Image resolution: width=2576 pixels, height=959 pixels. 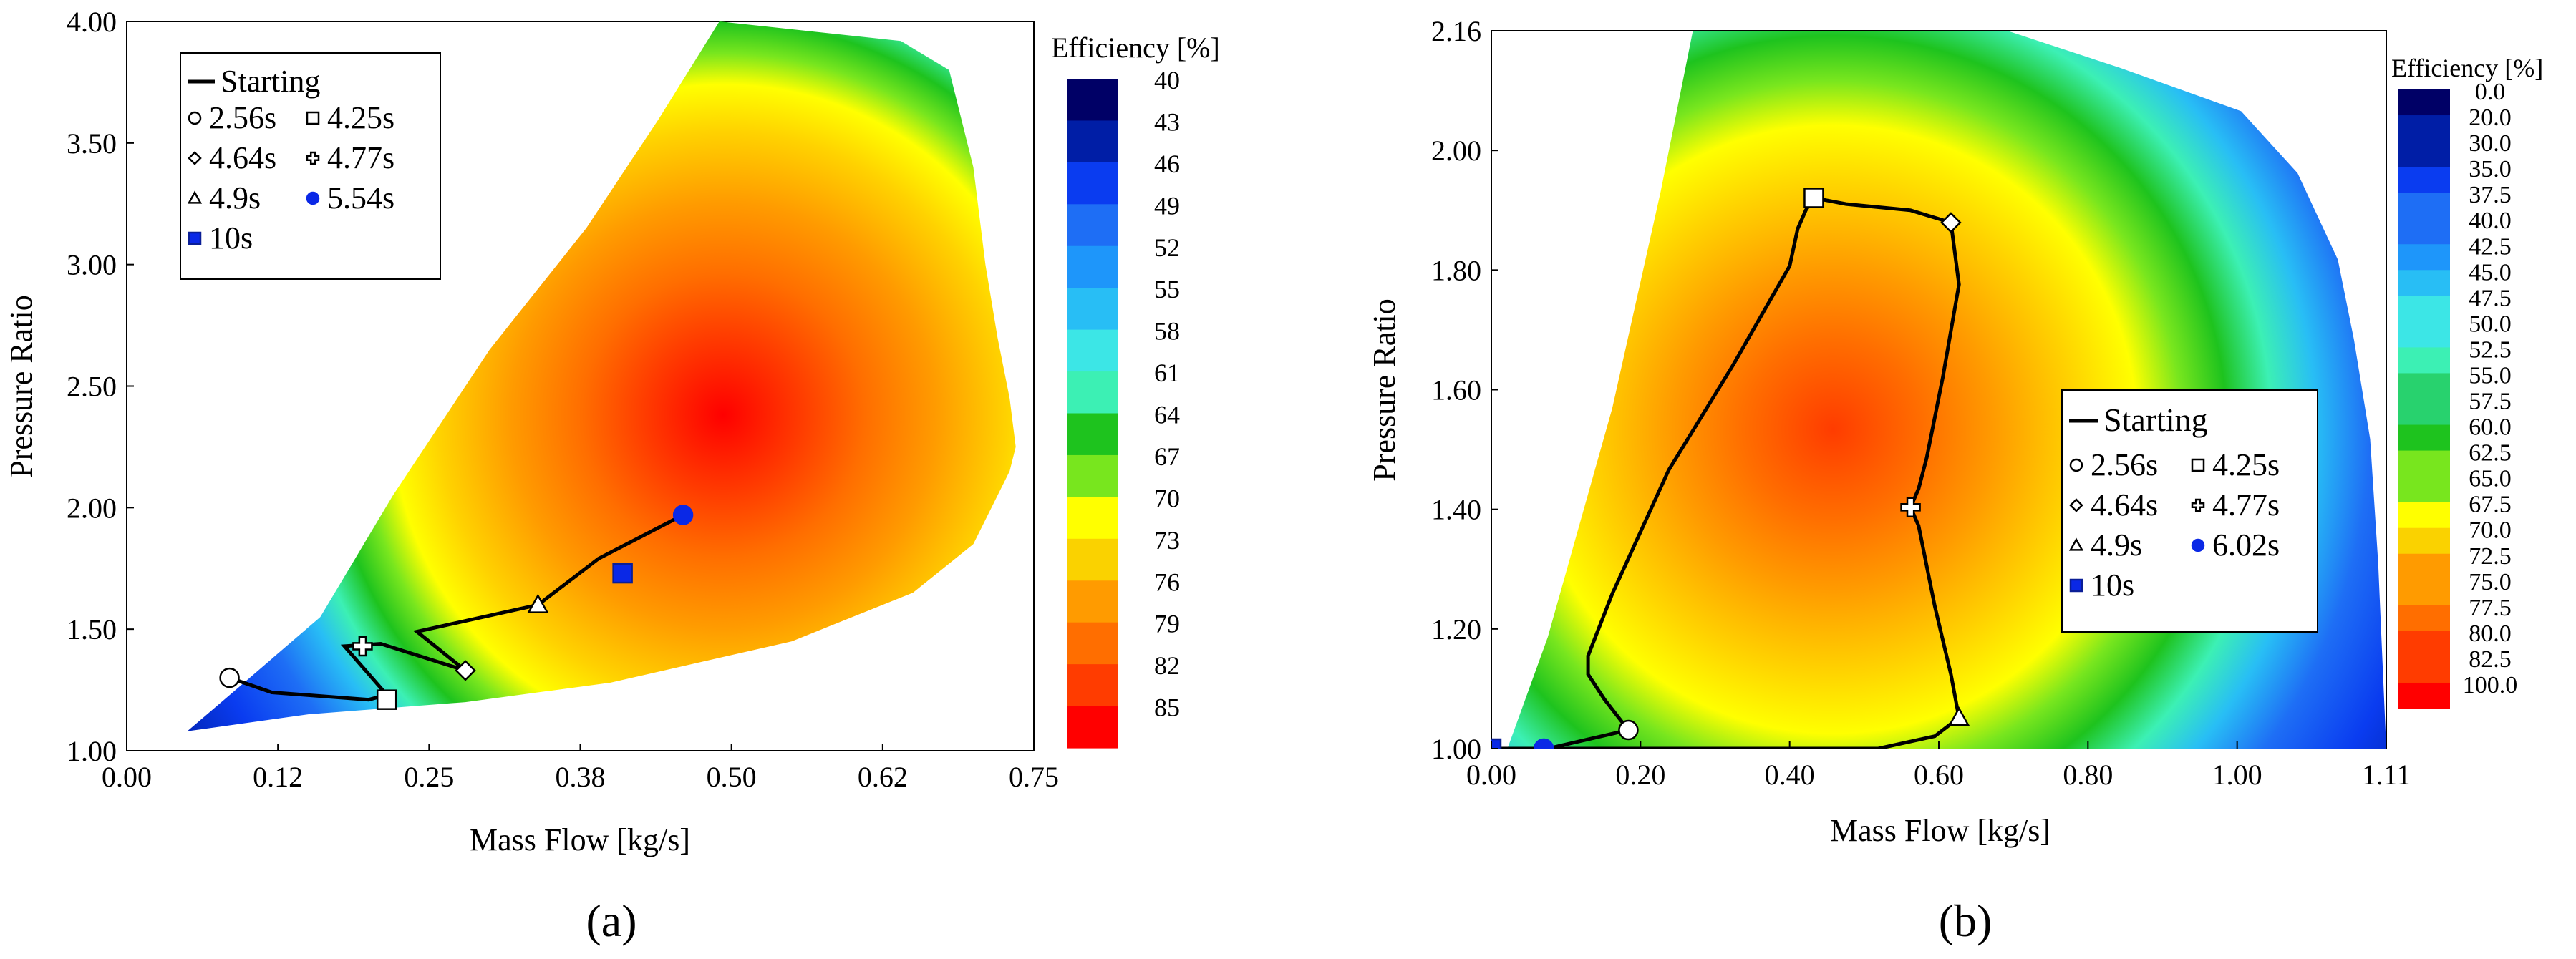 What do you see at coordinates (195, 158) in the screenshot?
I see `legend-marker-4.64s` at bounding box center [195, 158].